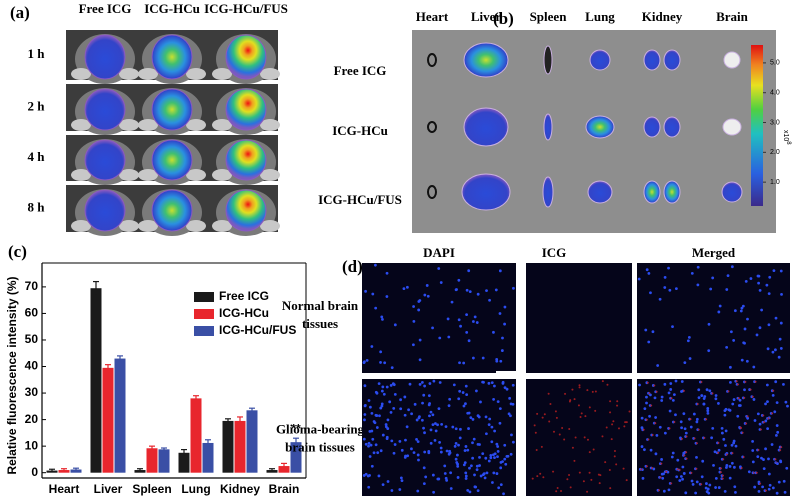  Describe the element at coordinates (320, 446) in the screenshot. I see `row-label: brain tissues` at that location.